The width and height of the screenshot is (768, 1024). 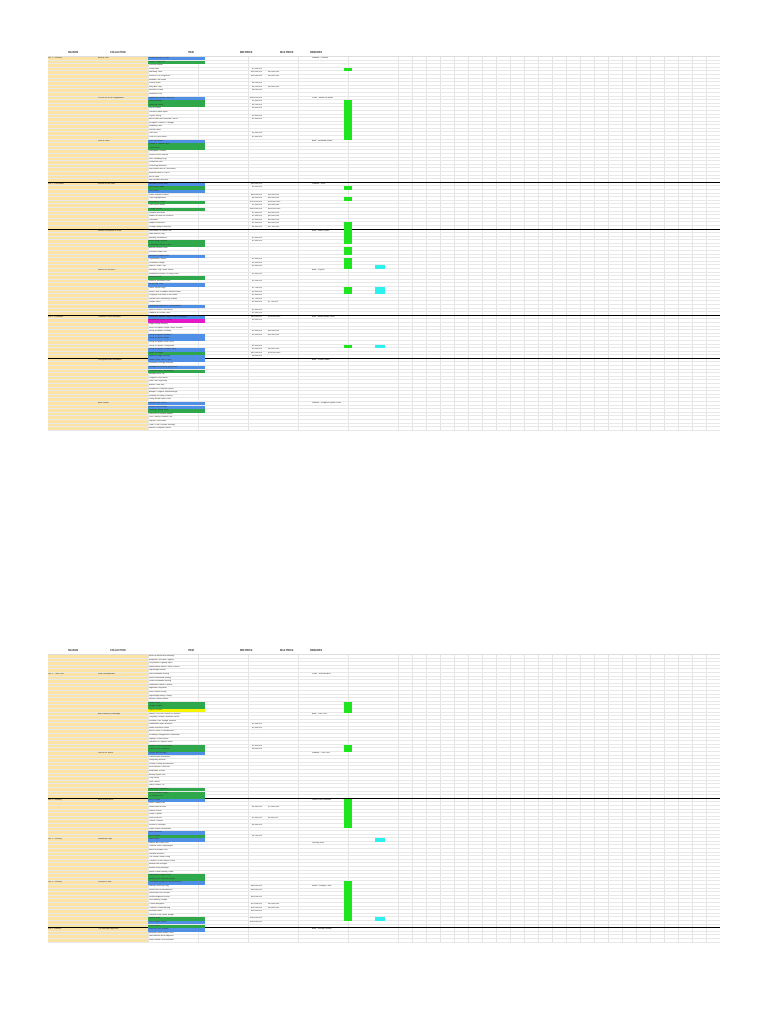 What do you see at coordinates (384, 700) in the screenshot?
I see `table-row: Mellotic Sweet Heads` at bounding box center [384, 700].